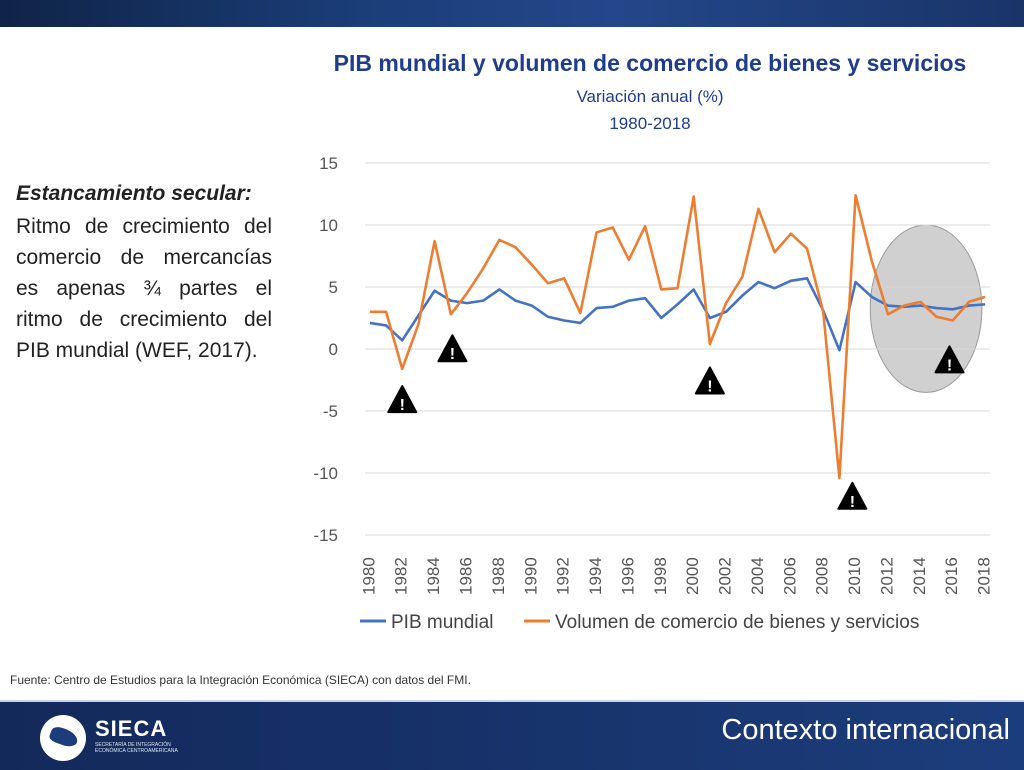 The image size is (1024, 770). Describe the element at coordinates (854, 576) in the screenshot. I see `x-tick-label: 2010` at that location.